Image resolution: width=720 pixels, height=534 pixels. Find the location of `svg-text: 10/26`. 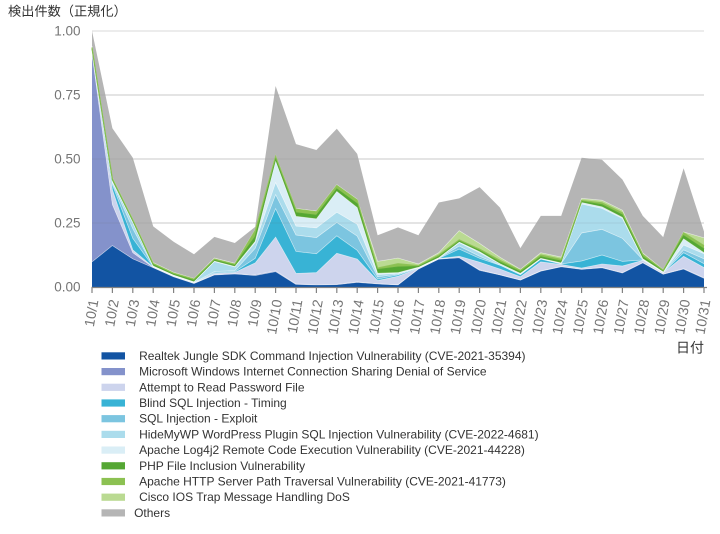

svg-text: 10/26 is located at coordinates (601, 316).